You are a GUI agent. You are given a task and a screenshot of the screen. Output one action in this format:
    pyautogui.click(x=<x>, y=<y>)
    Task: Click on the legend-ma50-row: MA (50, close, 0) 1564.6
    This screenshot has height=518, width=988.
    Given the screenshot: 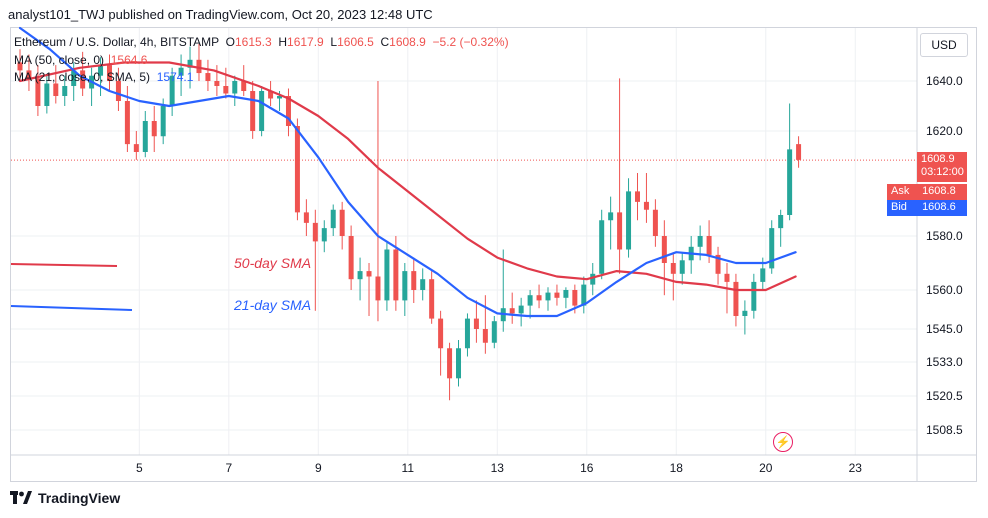 What is the action you would take?
    pyautogui.click(x=80, y=60)
    